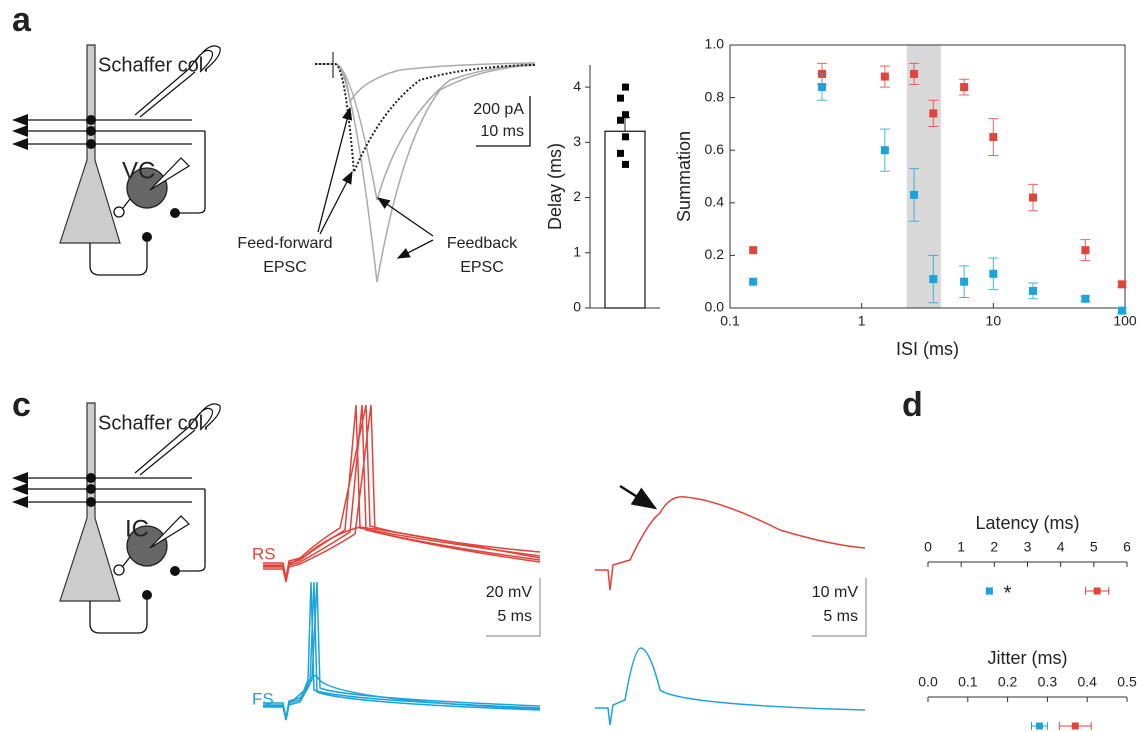 The height and width of the screenshot is (732, 1143). What do you see at coordinates (715, 149) in the screenshot?
I see `y-tick-label: 0.6` at bounding box center [715, 149].